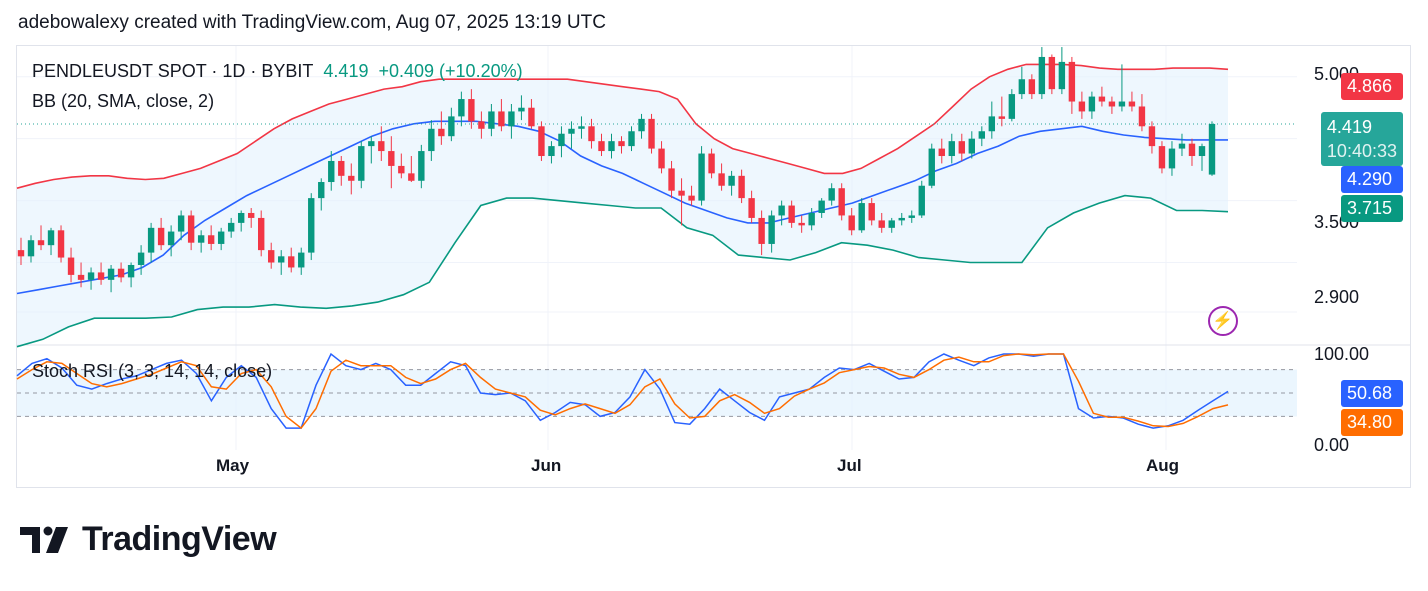 The height and width of the screenshot is (591, 1428). I want to click on symbol-name: PENDLEUSDT SPOT · 1D · BYBIT, so click(173, 71).